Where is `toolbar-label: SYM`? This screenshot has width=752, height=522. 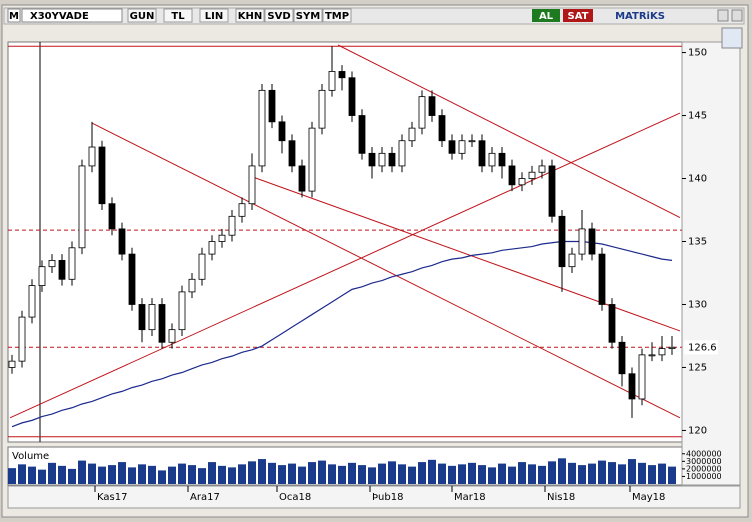 toolbar-label: SYM is located at coordinates (308, 16).